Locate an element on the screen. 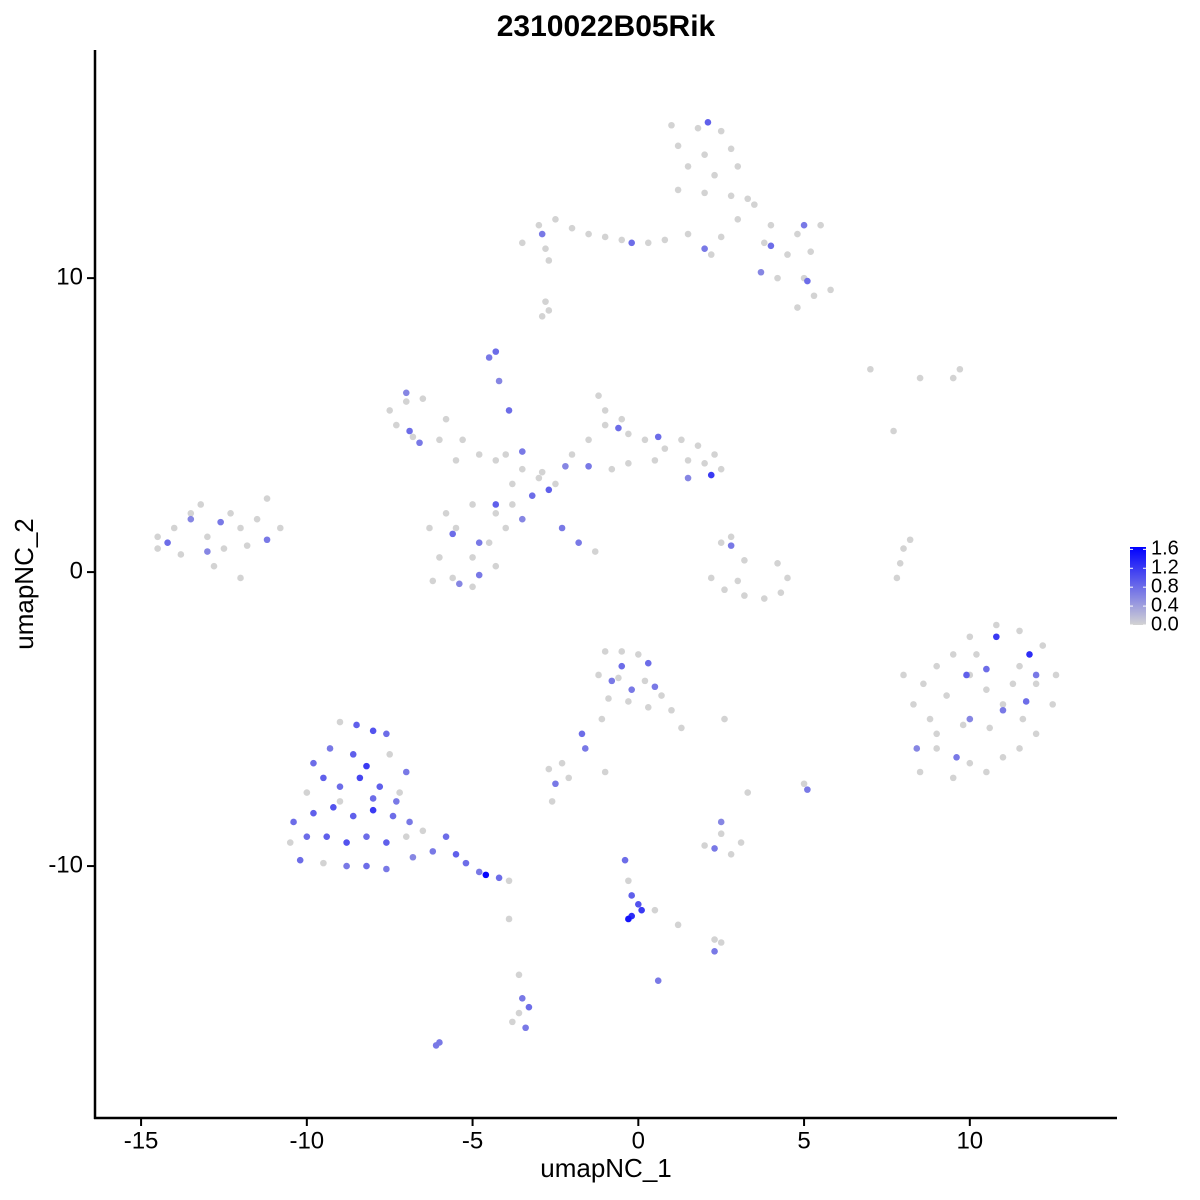  colorbar-tick-label: 0.8 is located at coordinates (1165, 586).